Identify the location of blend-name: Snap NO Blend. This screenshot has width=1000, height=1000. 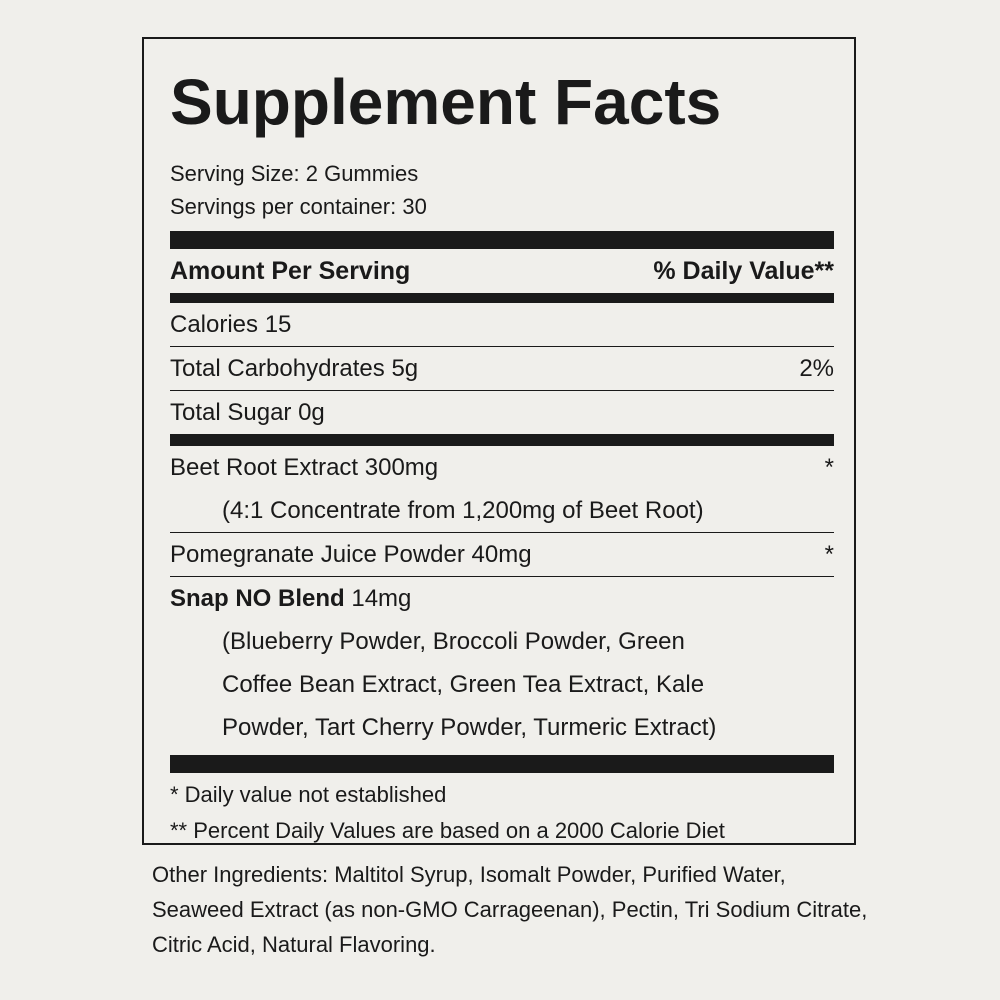
(257, 598).